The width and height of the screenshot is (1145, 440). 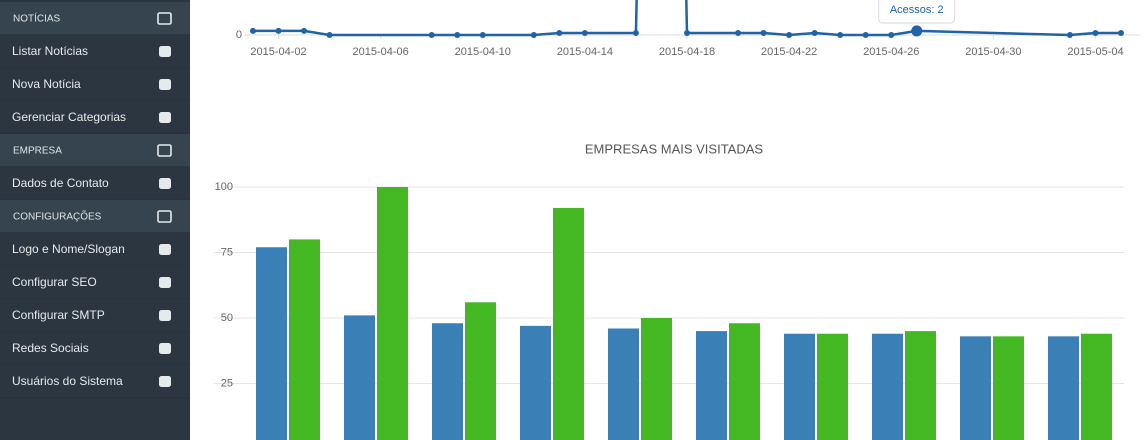 I want to click on menu-label: Usuários do Sistema, so click(x=67, y=381).